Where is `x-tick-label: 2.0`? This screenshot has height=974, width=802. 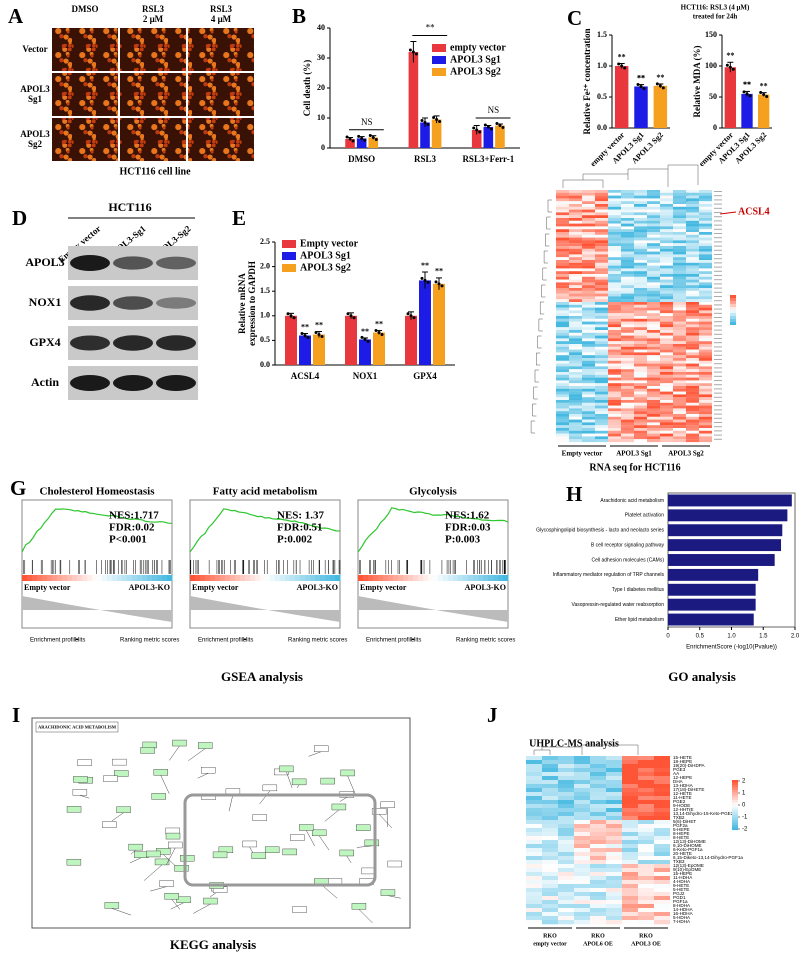
x-tick-label: 2.0 is located at coordinates (795, 637).